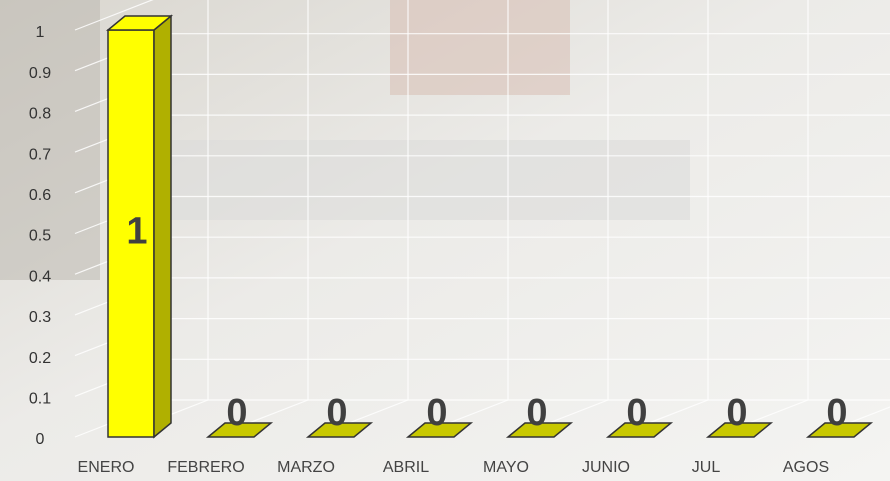 The image size is (890, 481). Describe the element at coordinates (40, 32) in the screenshot. I see `y-tick-label: 1` at that location.